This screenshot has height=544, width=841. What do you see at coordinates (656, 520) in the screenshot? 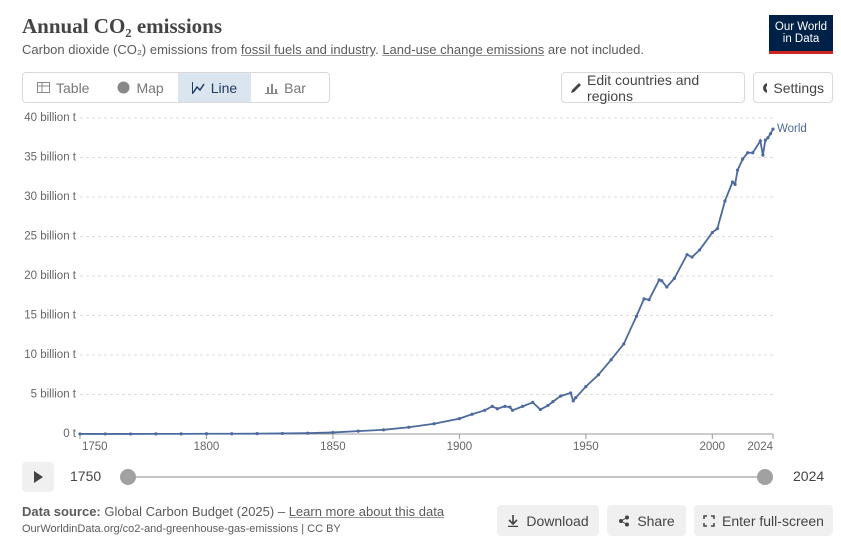
I see `button-label: Share` at bounding box center [656, 520].